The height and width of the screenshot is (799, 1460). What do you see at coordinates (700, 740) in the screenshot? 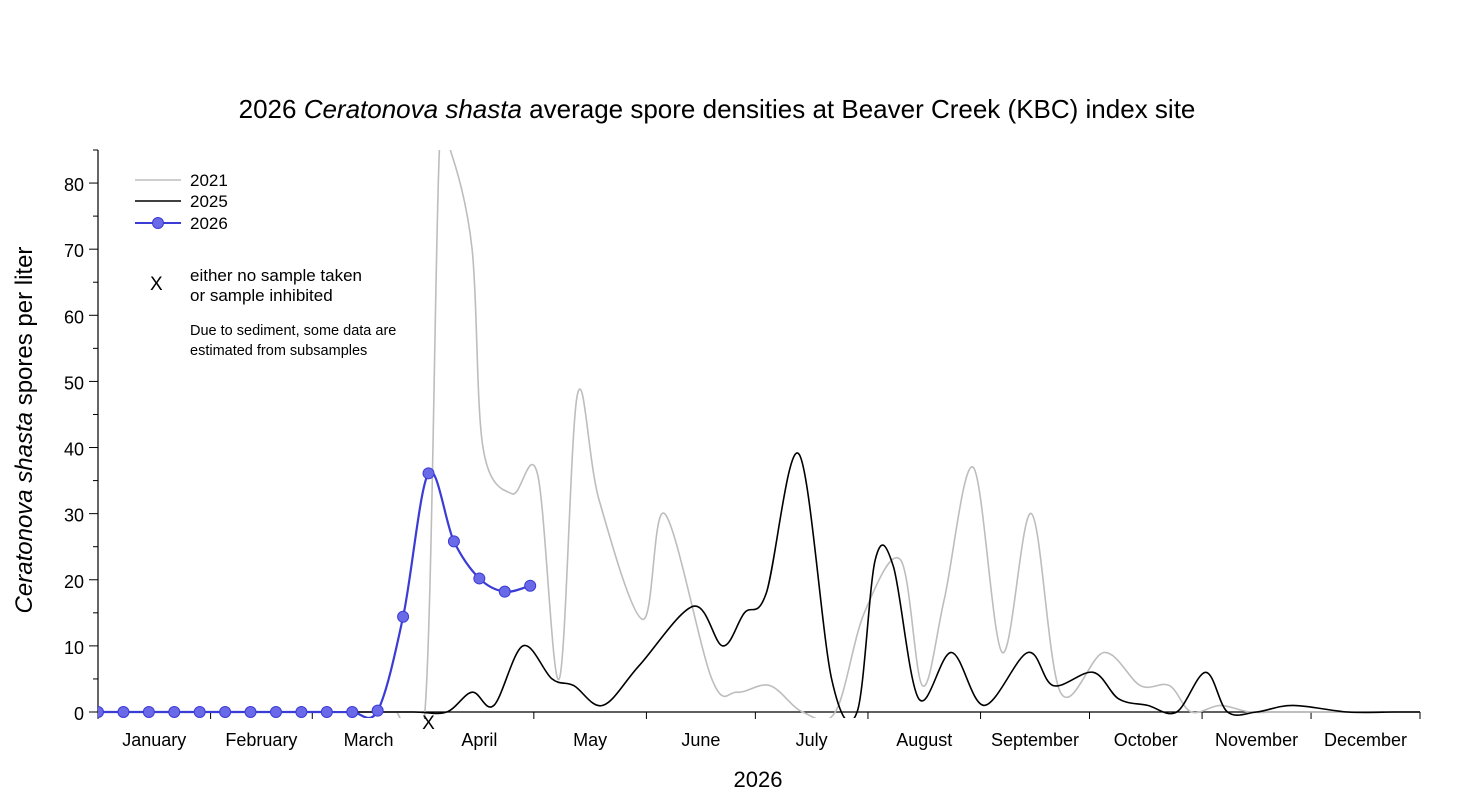
I see `x-tick-label: June` at bounding box center [700, 740].